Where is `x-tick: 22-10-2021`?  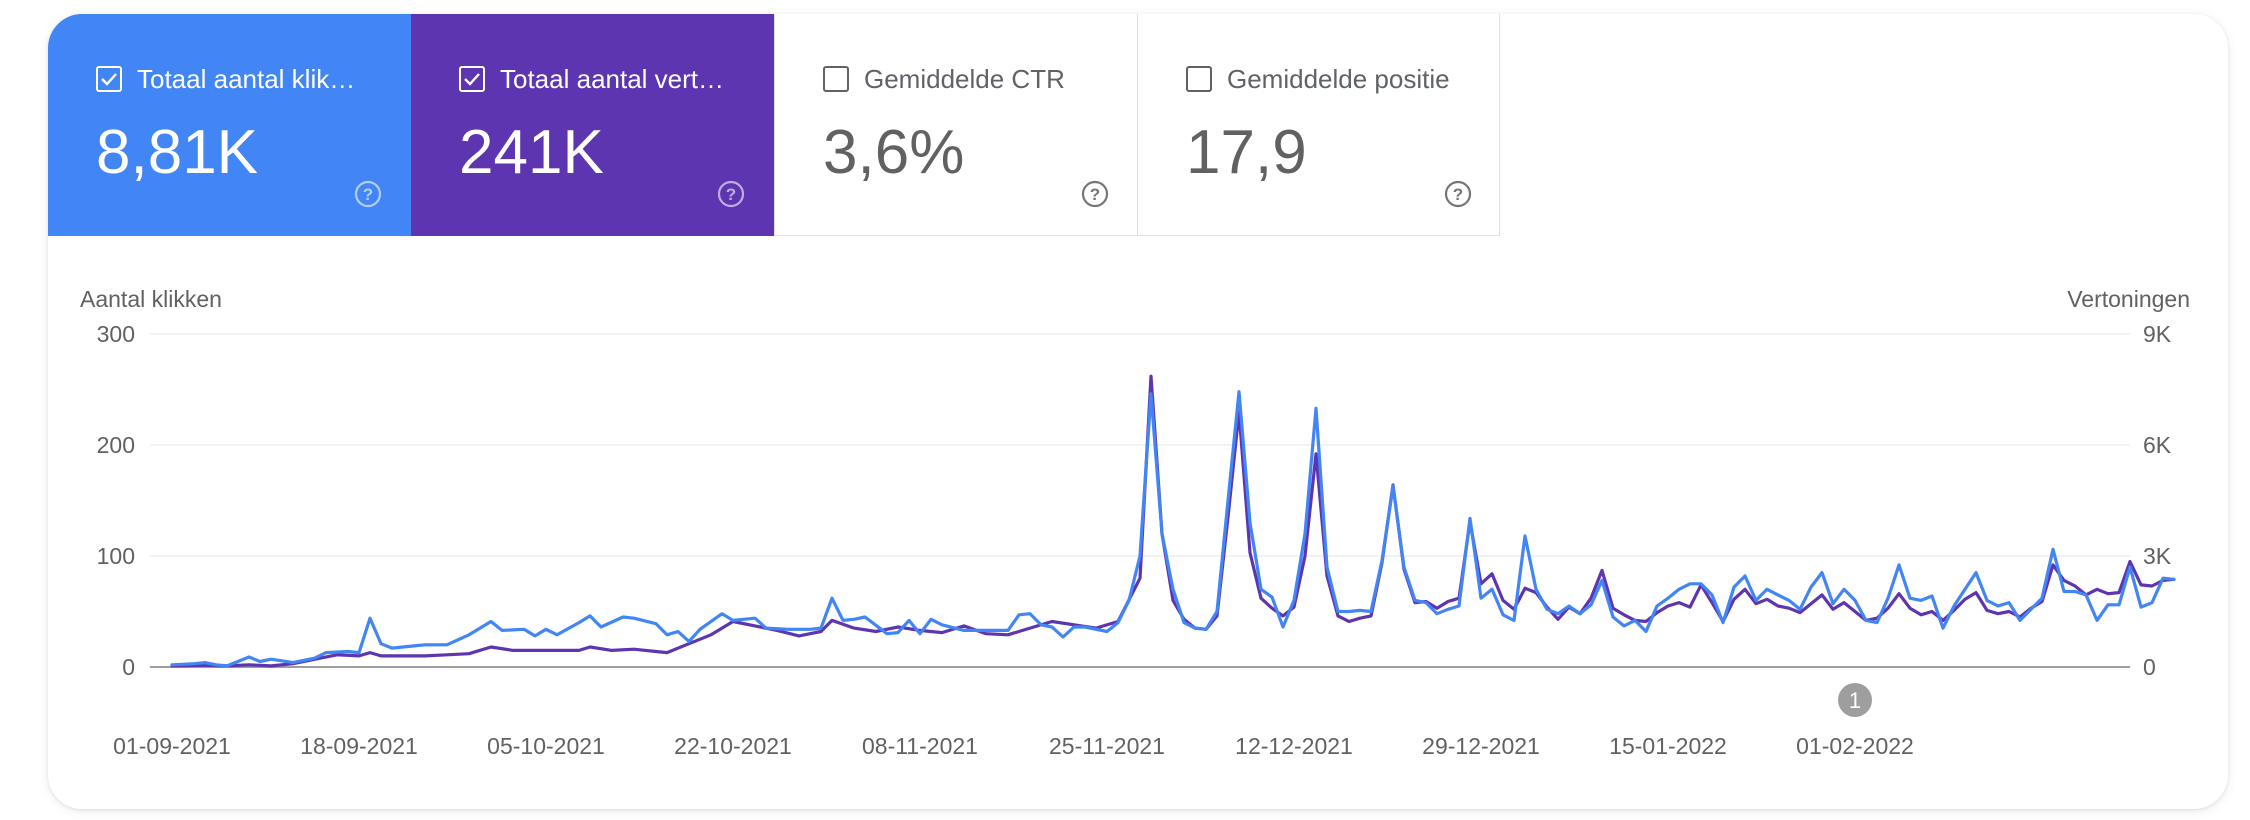 x-tick: 22-10-2021 is located at coordinates (733, 746).